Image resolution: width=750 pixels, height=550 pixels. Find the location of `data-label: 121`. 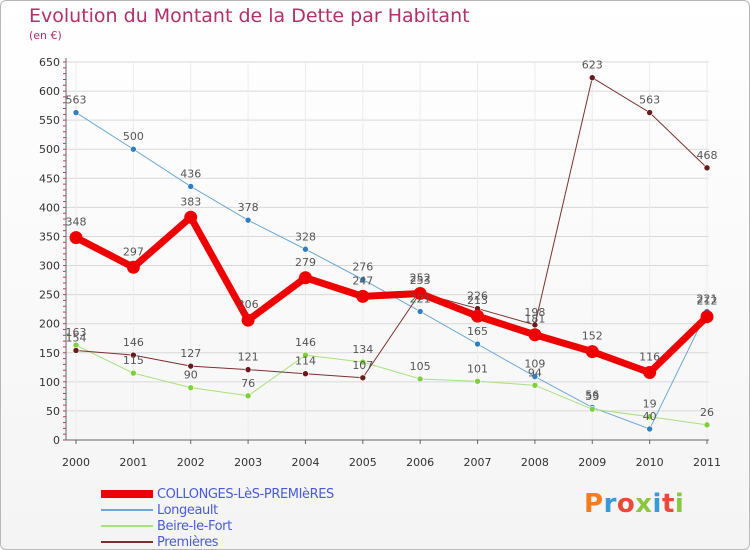

data-label: 121 is located at coordinates (248, 357).